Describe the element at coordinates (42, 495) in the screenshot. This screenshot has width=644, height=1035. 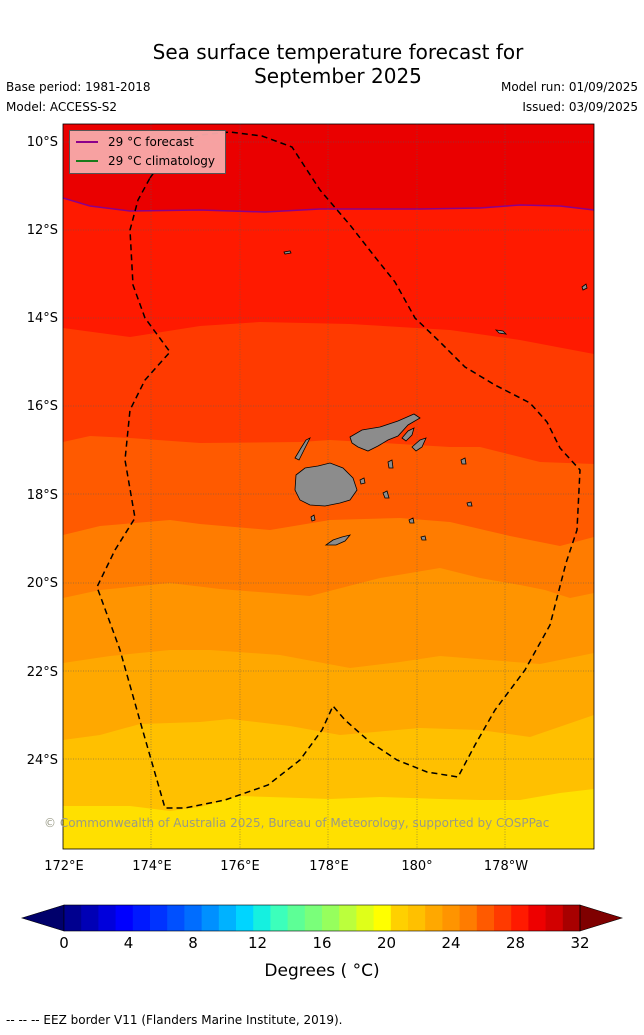
I see `lat-label-18s: 18°S` at that location.